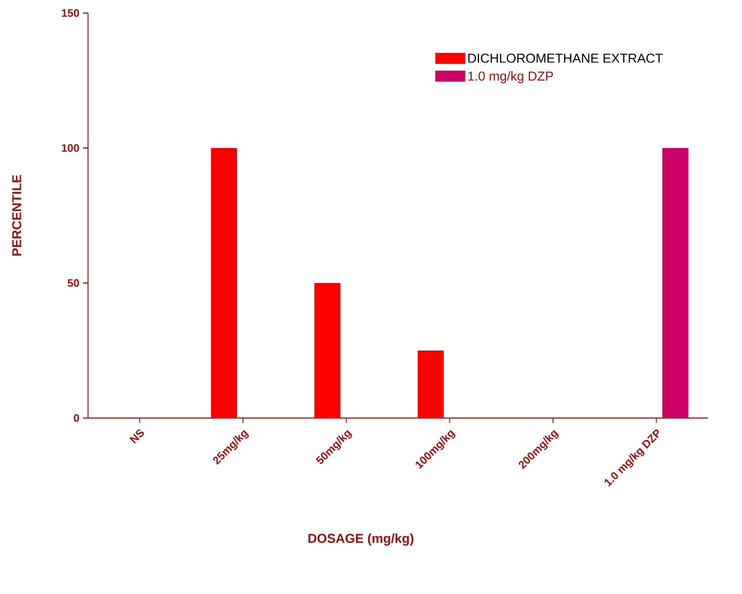 The width and height of the screenshot is (742, 594). Describe the element at coordinates (71, 148) in the screenshot. I see `y-tick-label: 100` at that location.